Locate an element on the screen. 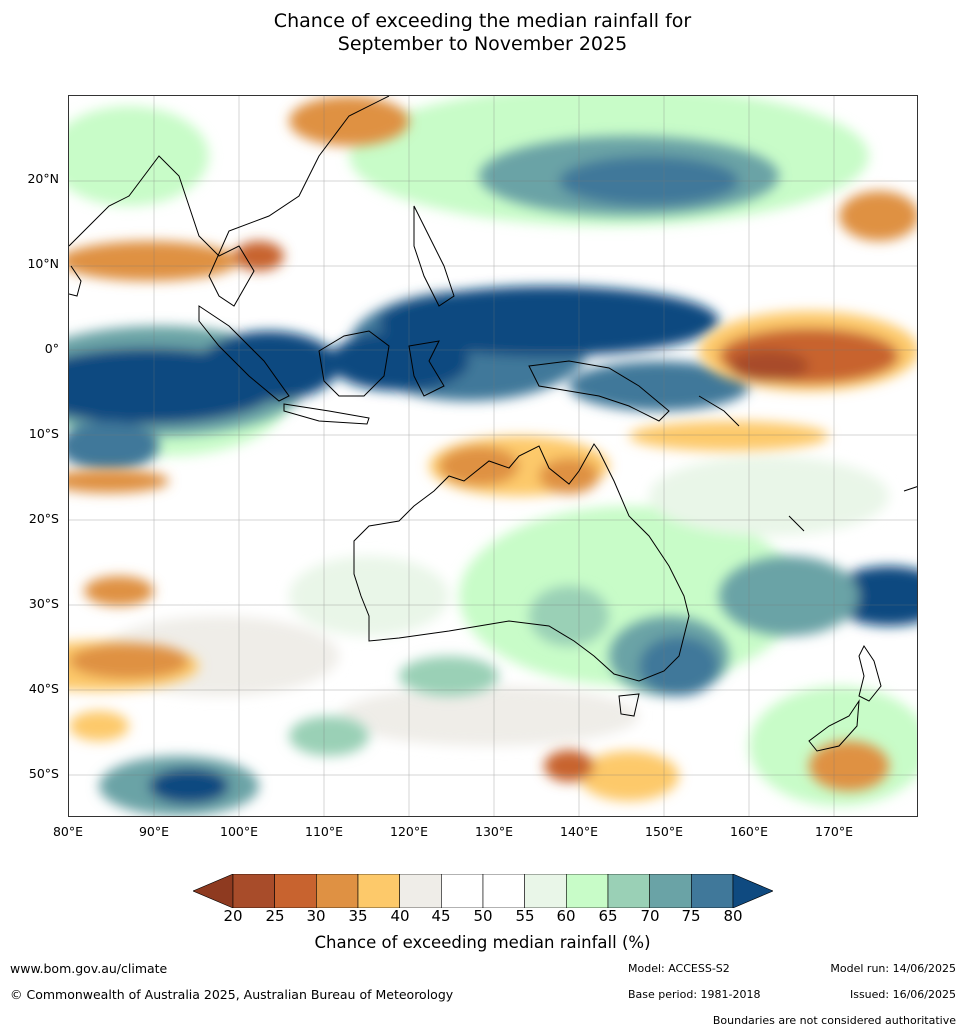 The height and width of the screenshot is (1035, 965). colorbar-tick: 45 is located at coordinates (441, 916).